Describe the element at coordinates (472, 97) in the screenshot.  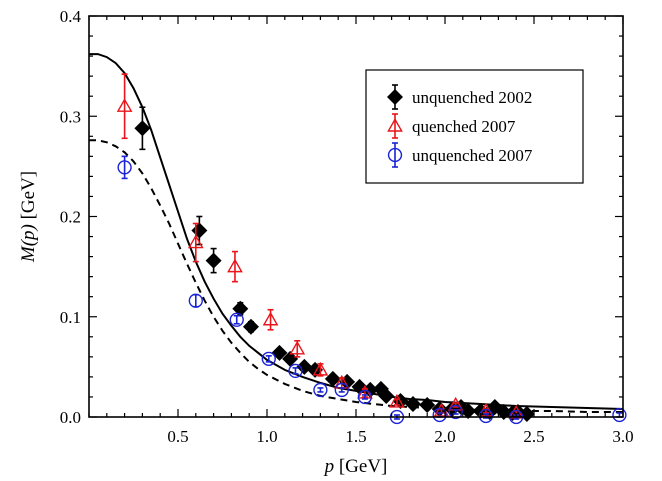
I see `legend-label: unquenched 2002` at that location.